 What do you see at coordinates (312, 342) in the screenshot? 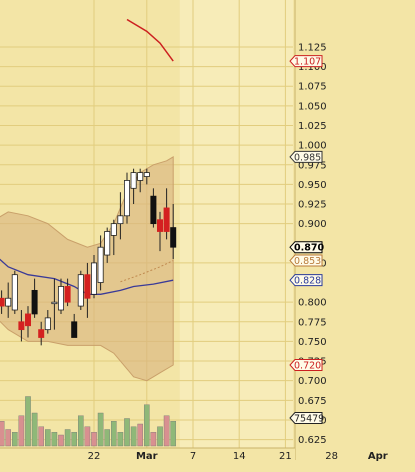
I see `y-tick-label: 0.750` at bounding box center [312, 342].